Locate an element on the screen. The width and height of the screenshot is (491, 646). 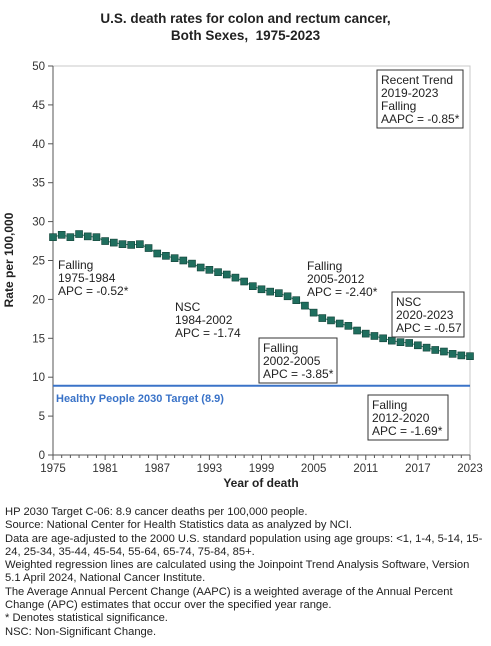
target-line-label: Healthy People 2030 Target (8.9) is located at coordinates (140, 399).